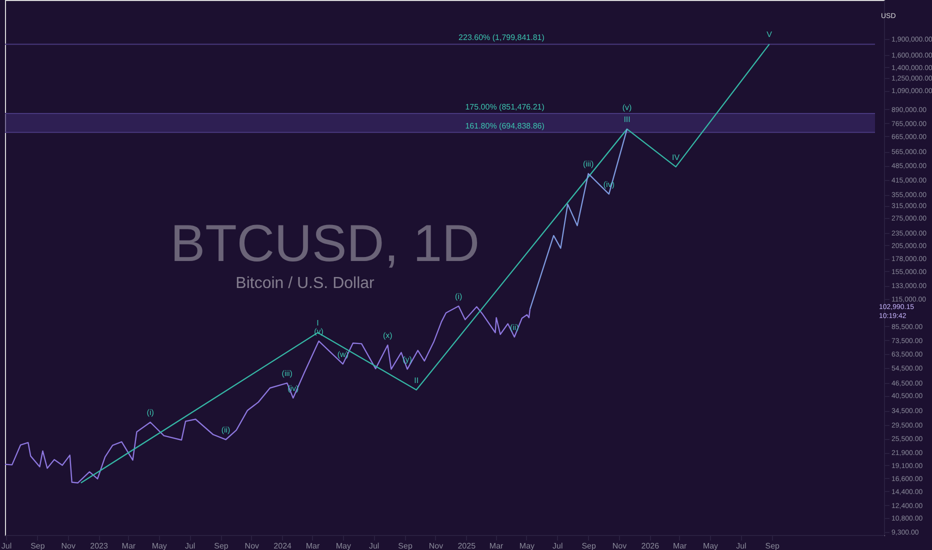 The image size is (932, 550). What do you see at coordinates (467, 546) in the screenshot?
I see `x-tick-label: 2025` at bounding box center [467, 546].